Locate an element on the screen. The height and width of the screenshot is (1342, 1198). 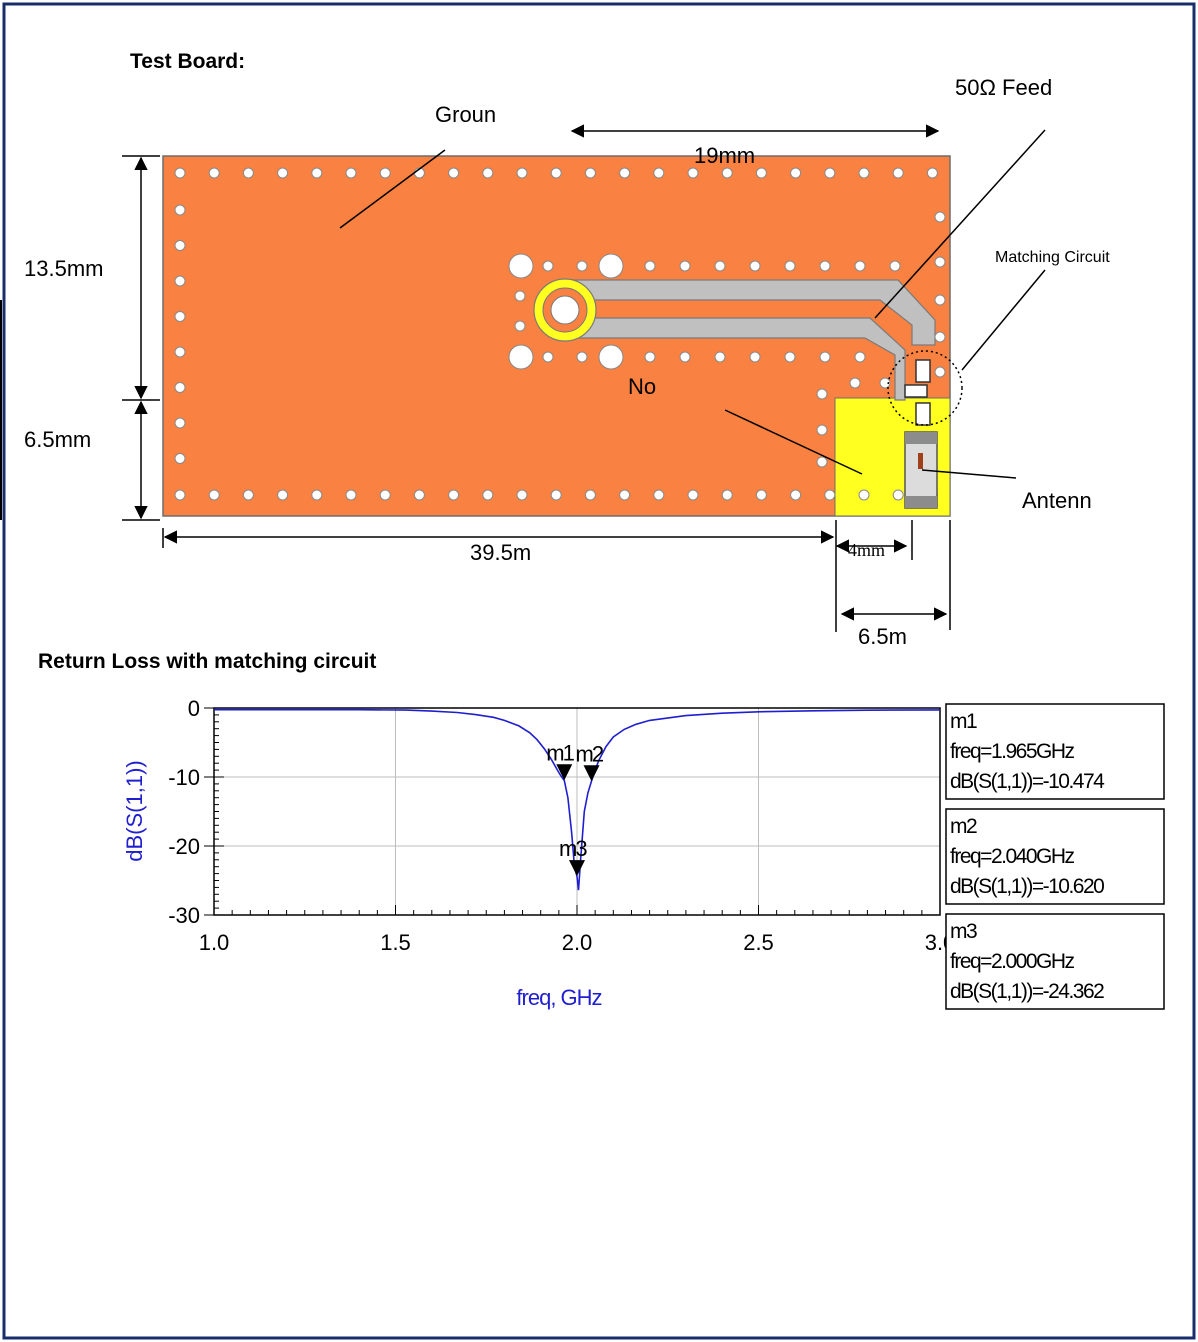
feed-trace-lower is located at coordinates (737, 359).